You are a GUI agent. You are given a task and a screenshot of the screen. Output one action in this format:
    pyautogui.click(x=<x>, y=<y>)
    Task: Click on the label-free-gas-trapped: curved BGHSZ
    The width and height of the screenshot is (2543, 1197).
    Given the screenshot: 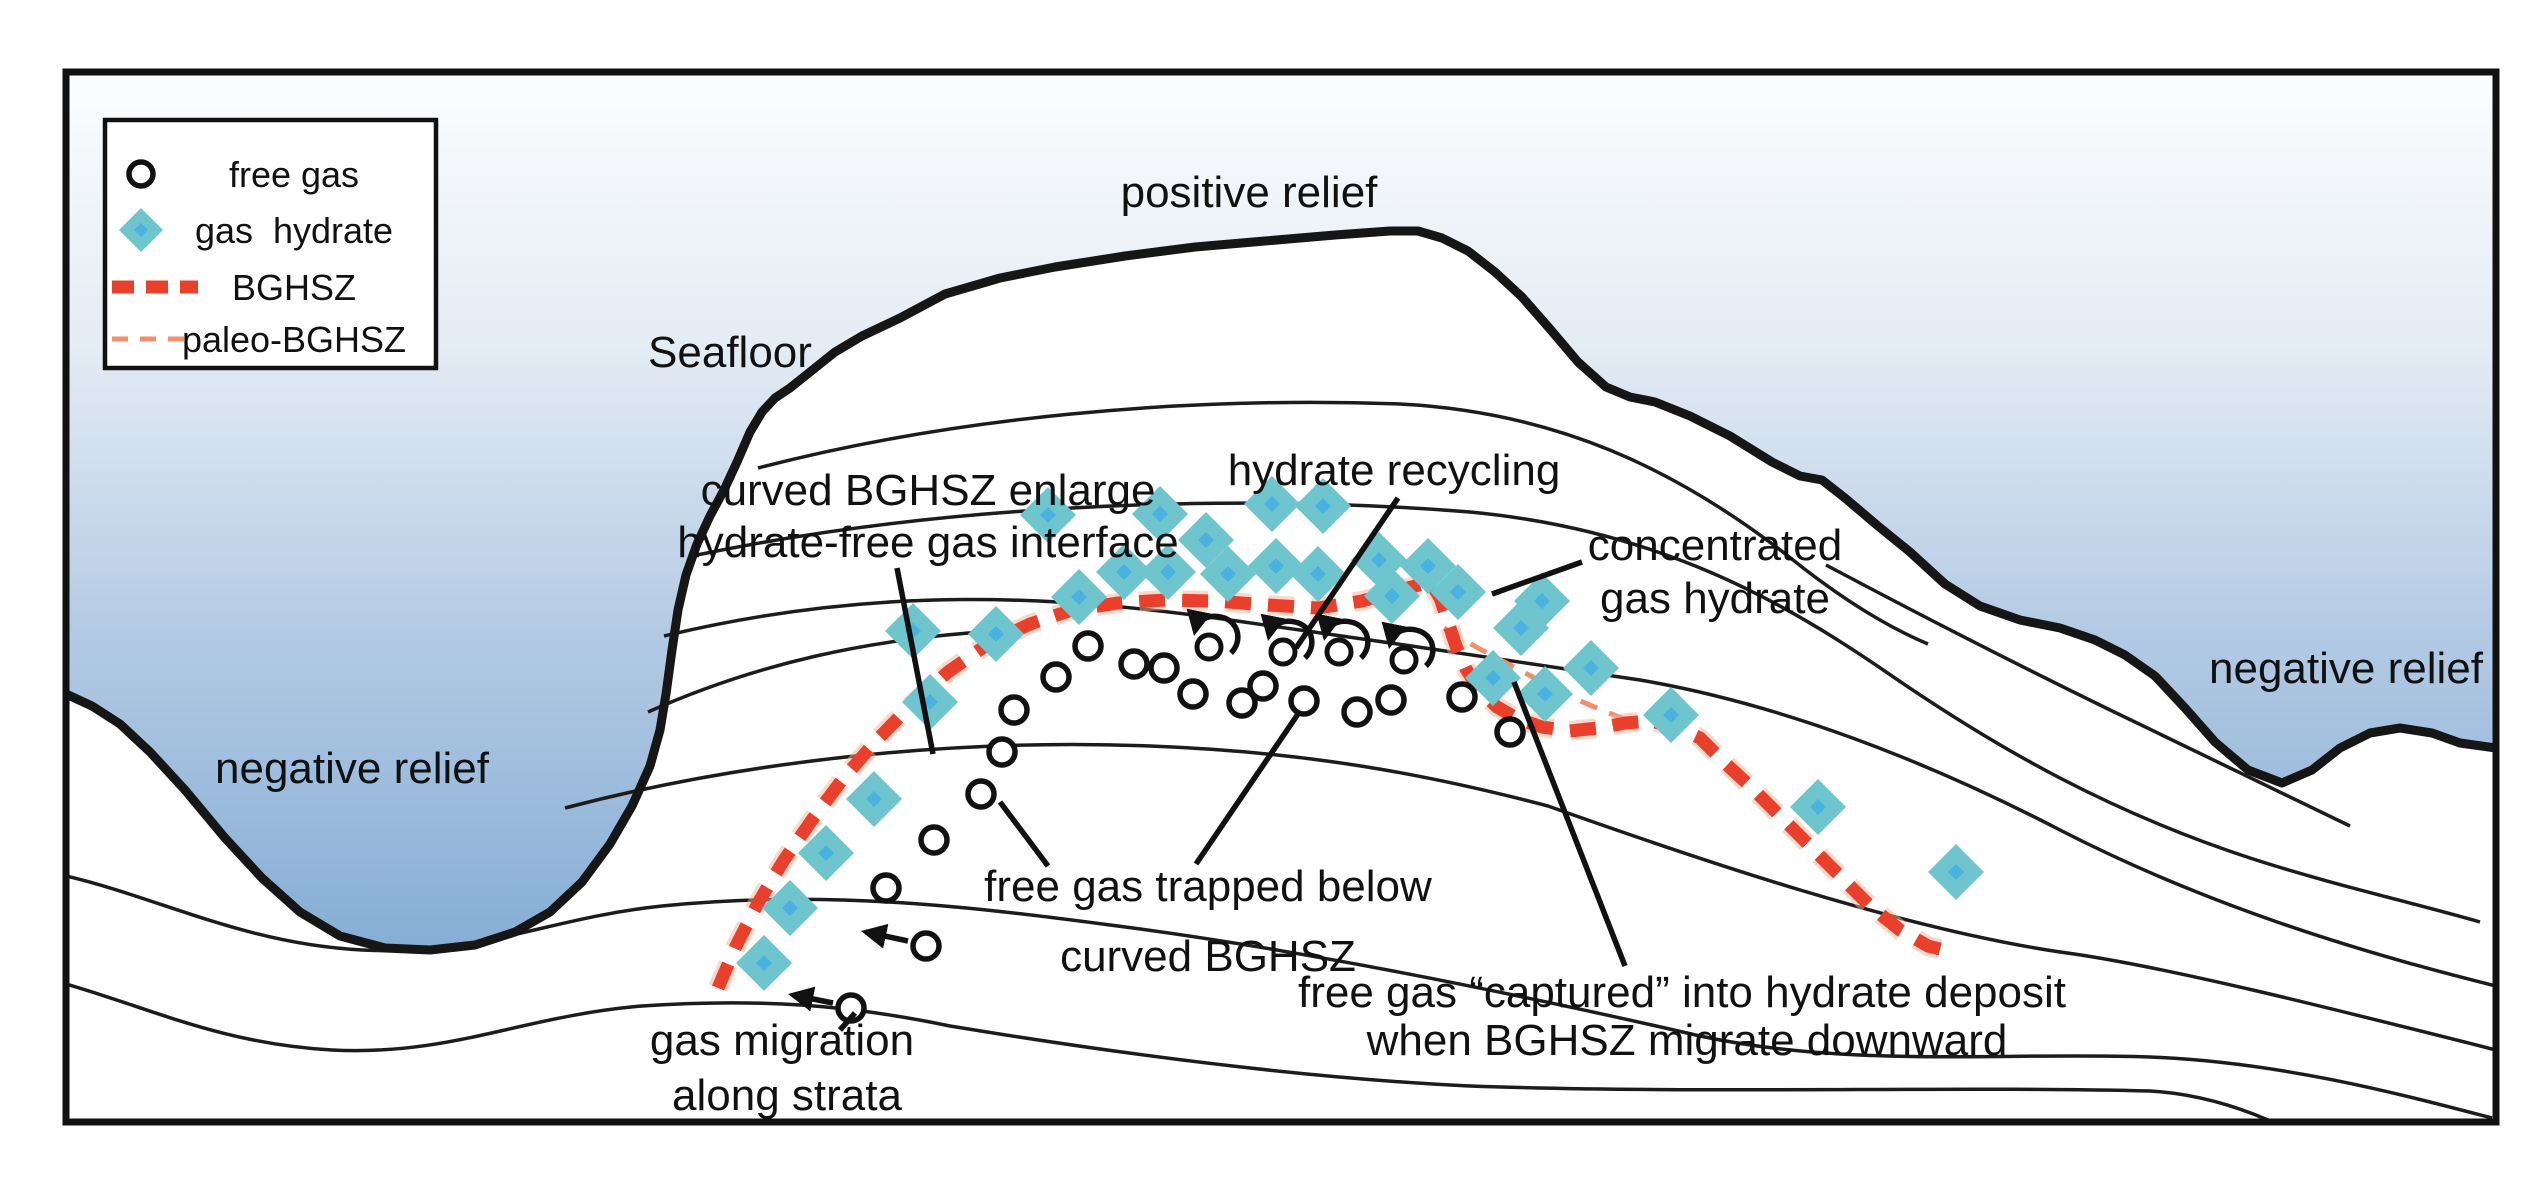 What is the action you would take?
    pyautogui.click(x=1208, y=956)
    